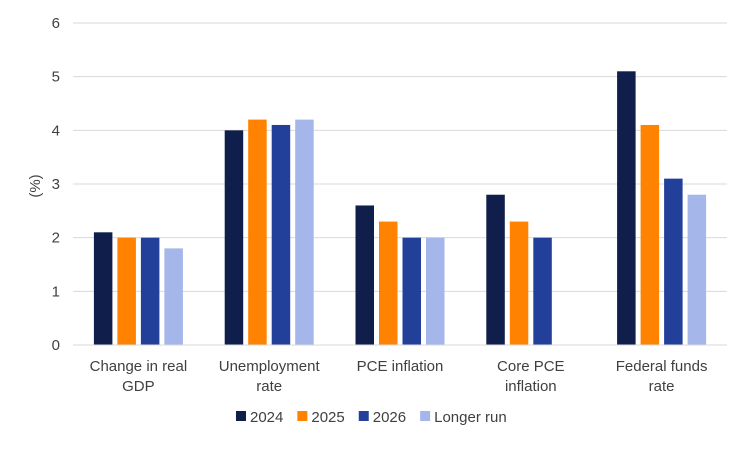 The image size is (750, 450). I want to click on y-tick-label: 6, so click(56, 23).